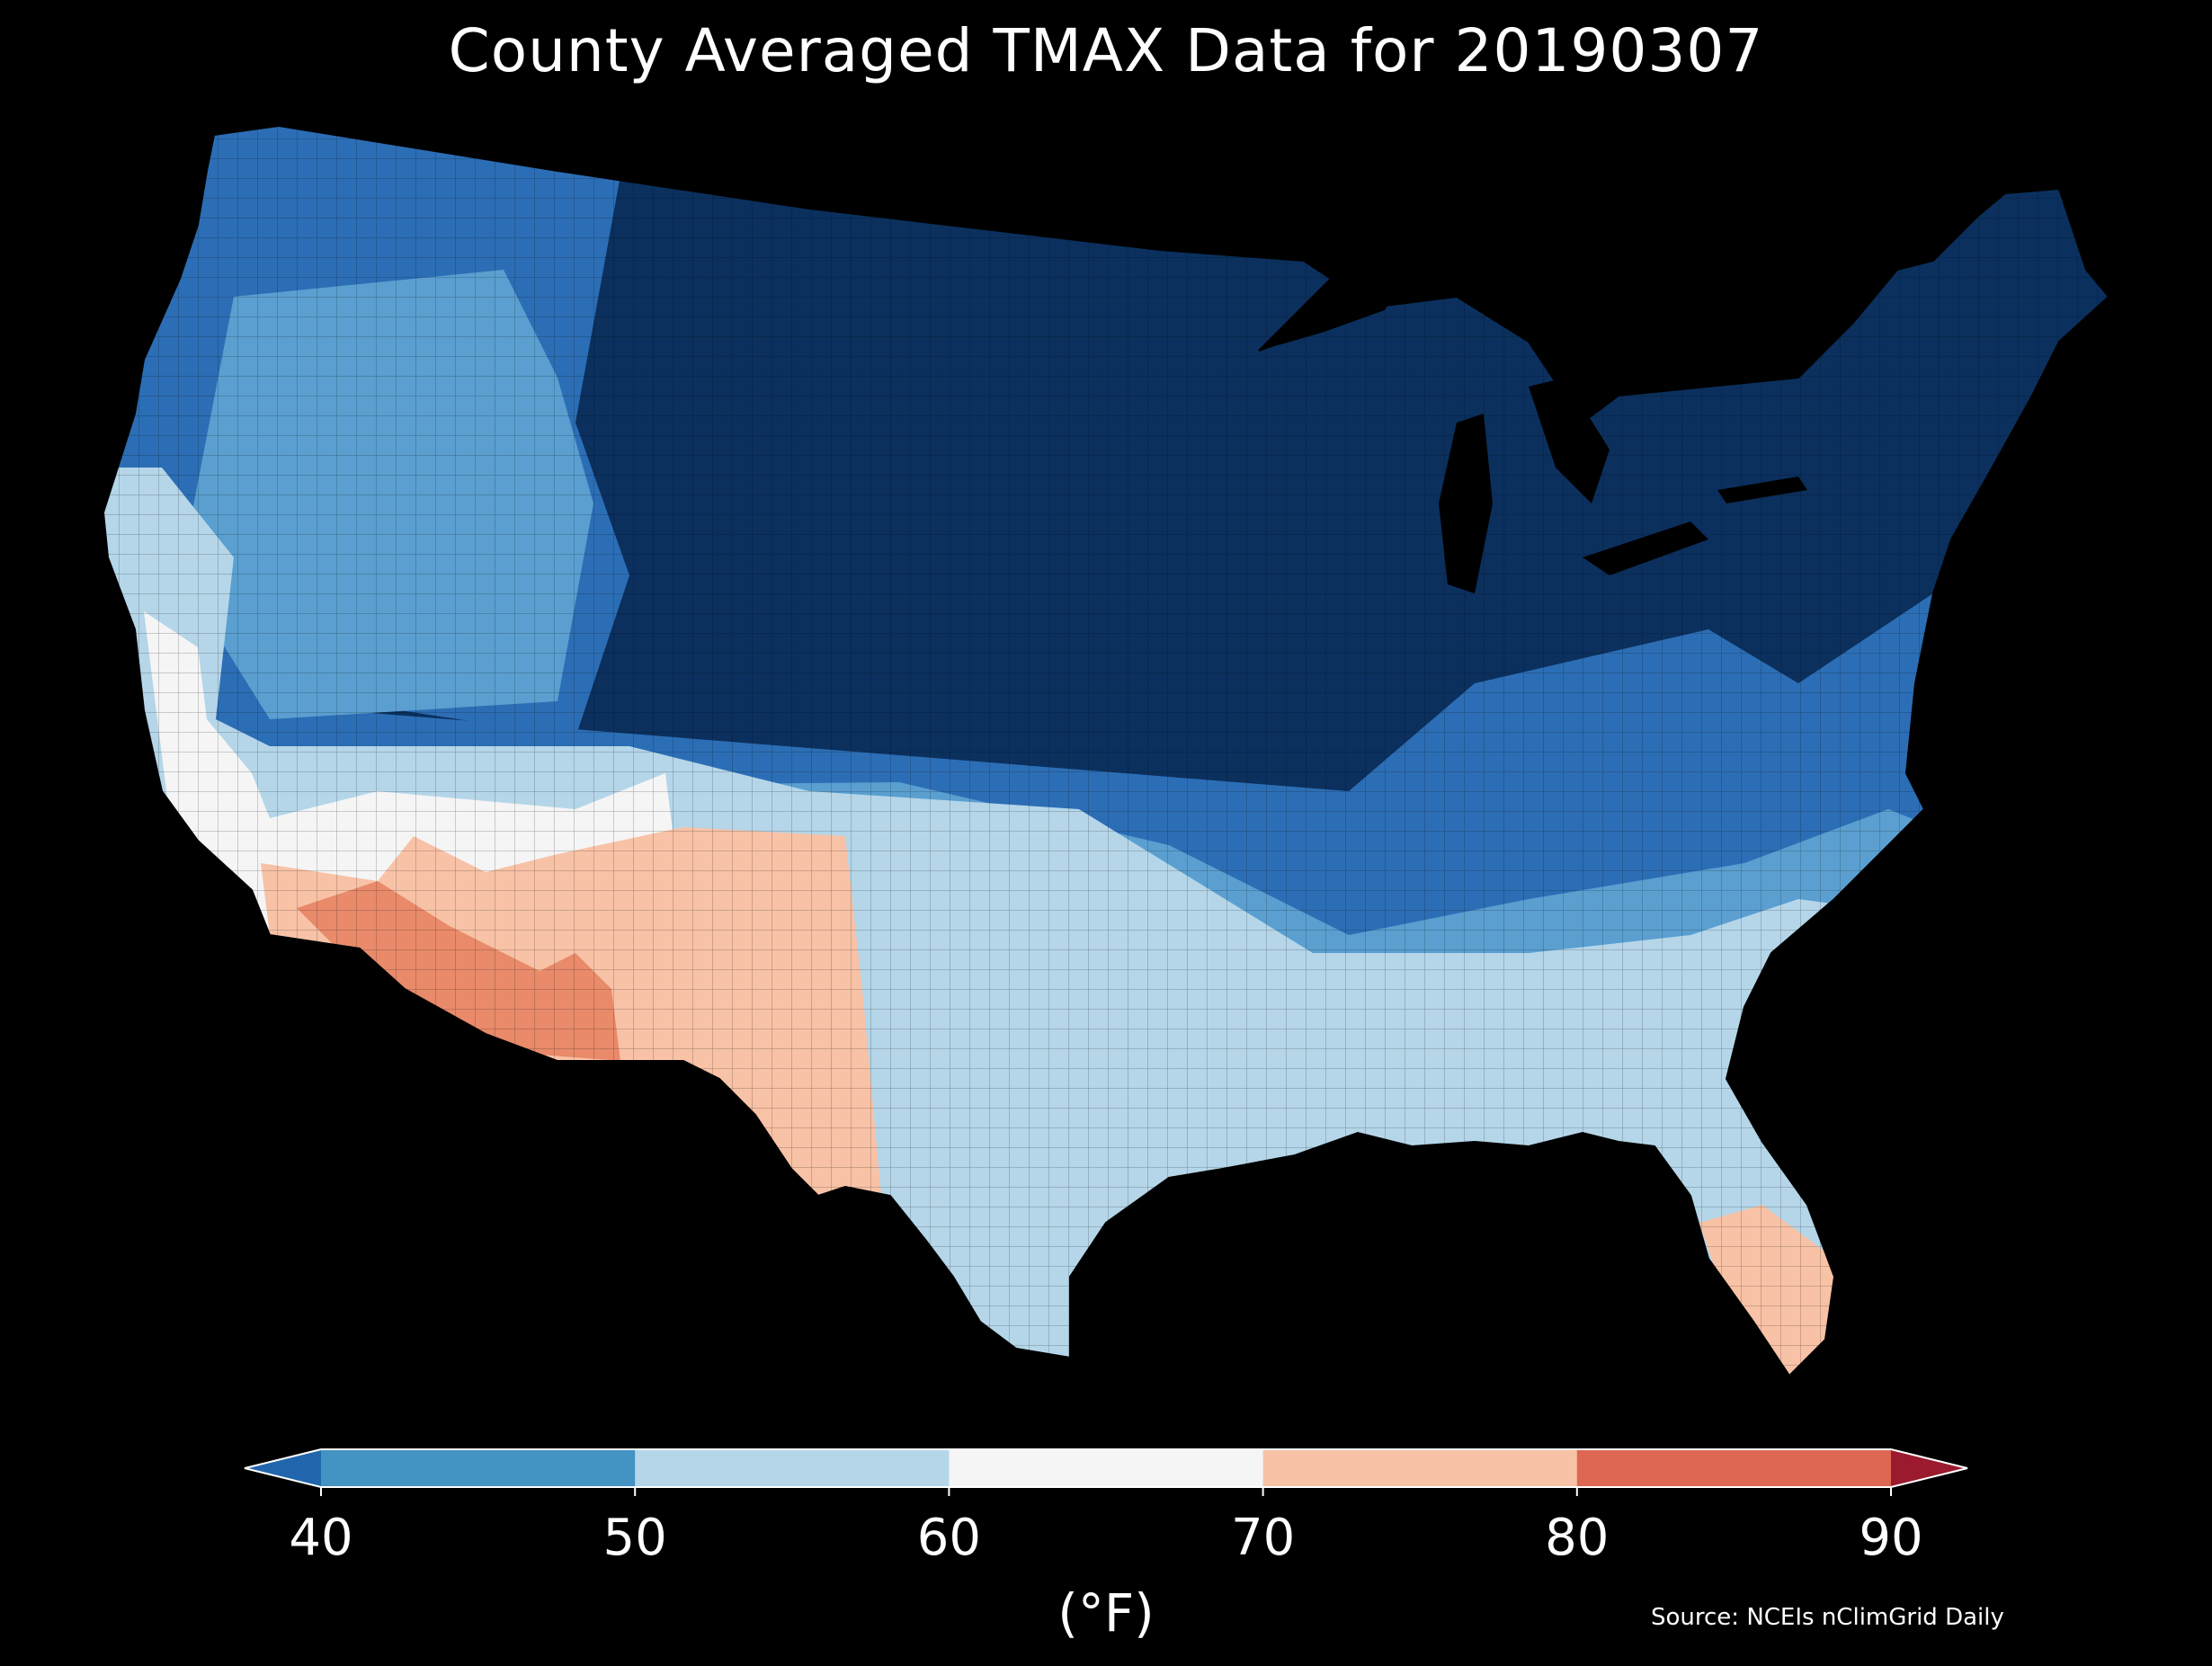 The height and width of the screenshot is (1666, 2212). What do you see at coordinates (1762, 490) in the screenshot?
I see `lake-ontario` at bounding box center [1762, 490].